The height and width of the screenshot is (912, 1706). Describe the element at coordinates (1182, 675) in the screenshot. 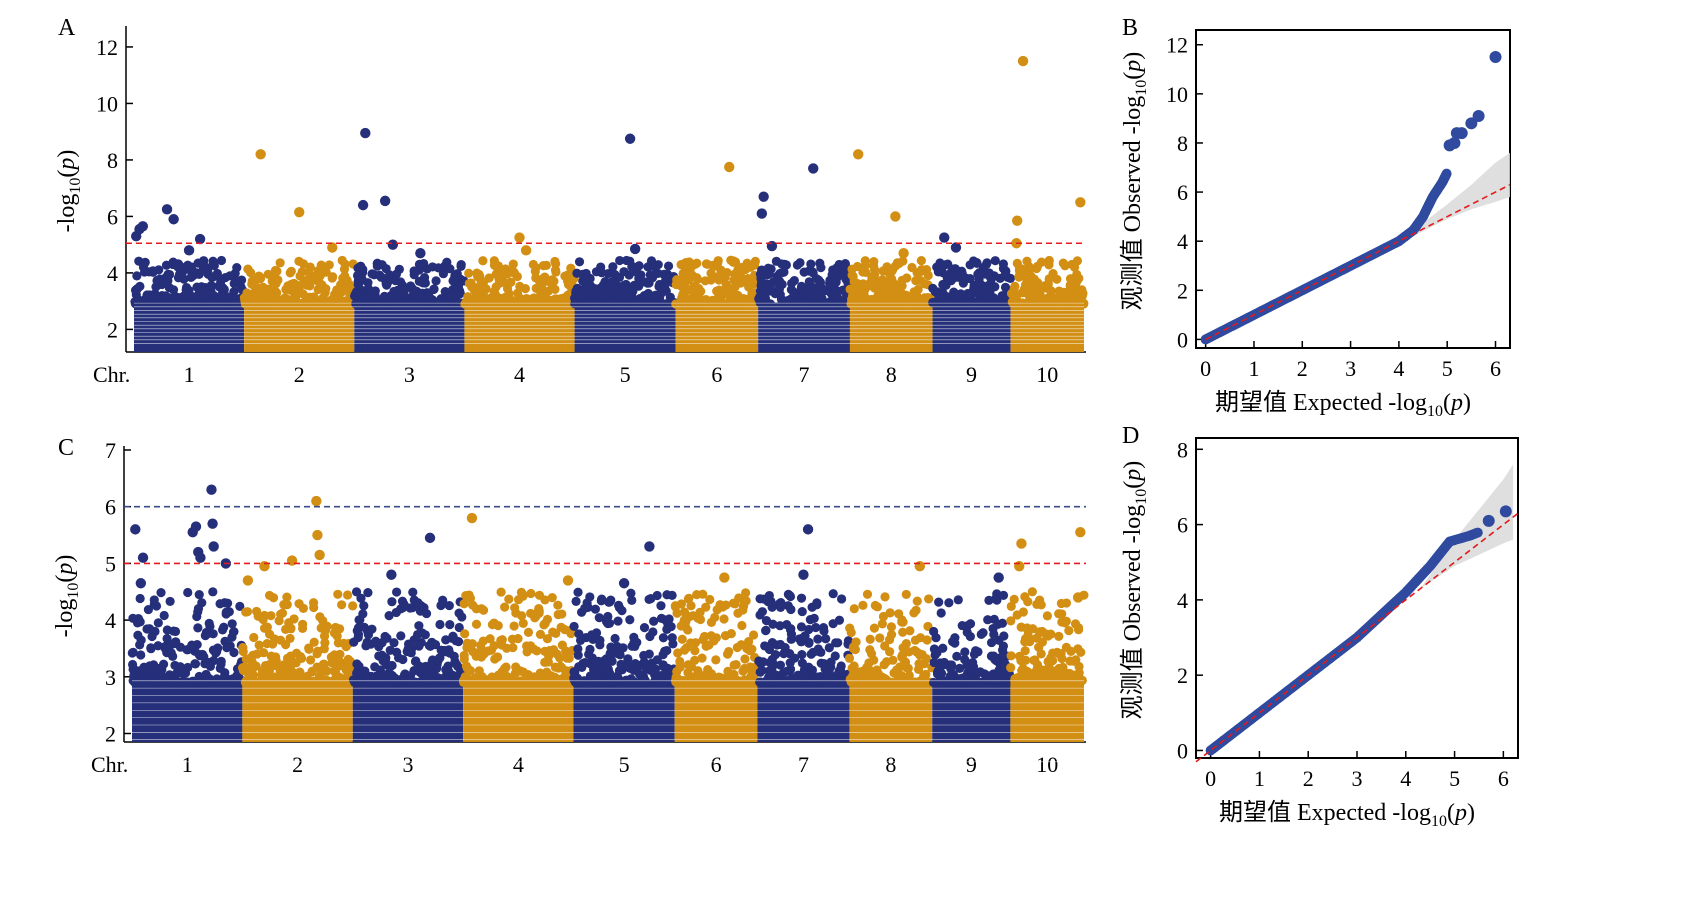

I see `y-tick-label-1: 2` at that location.